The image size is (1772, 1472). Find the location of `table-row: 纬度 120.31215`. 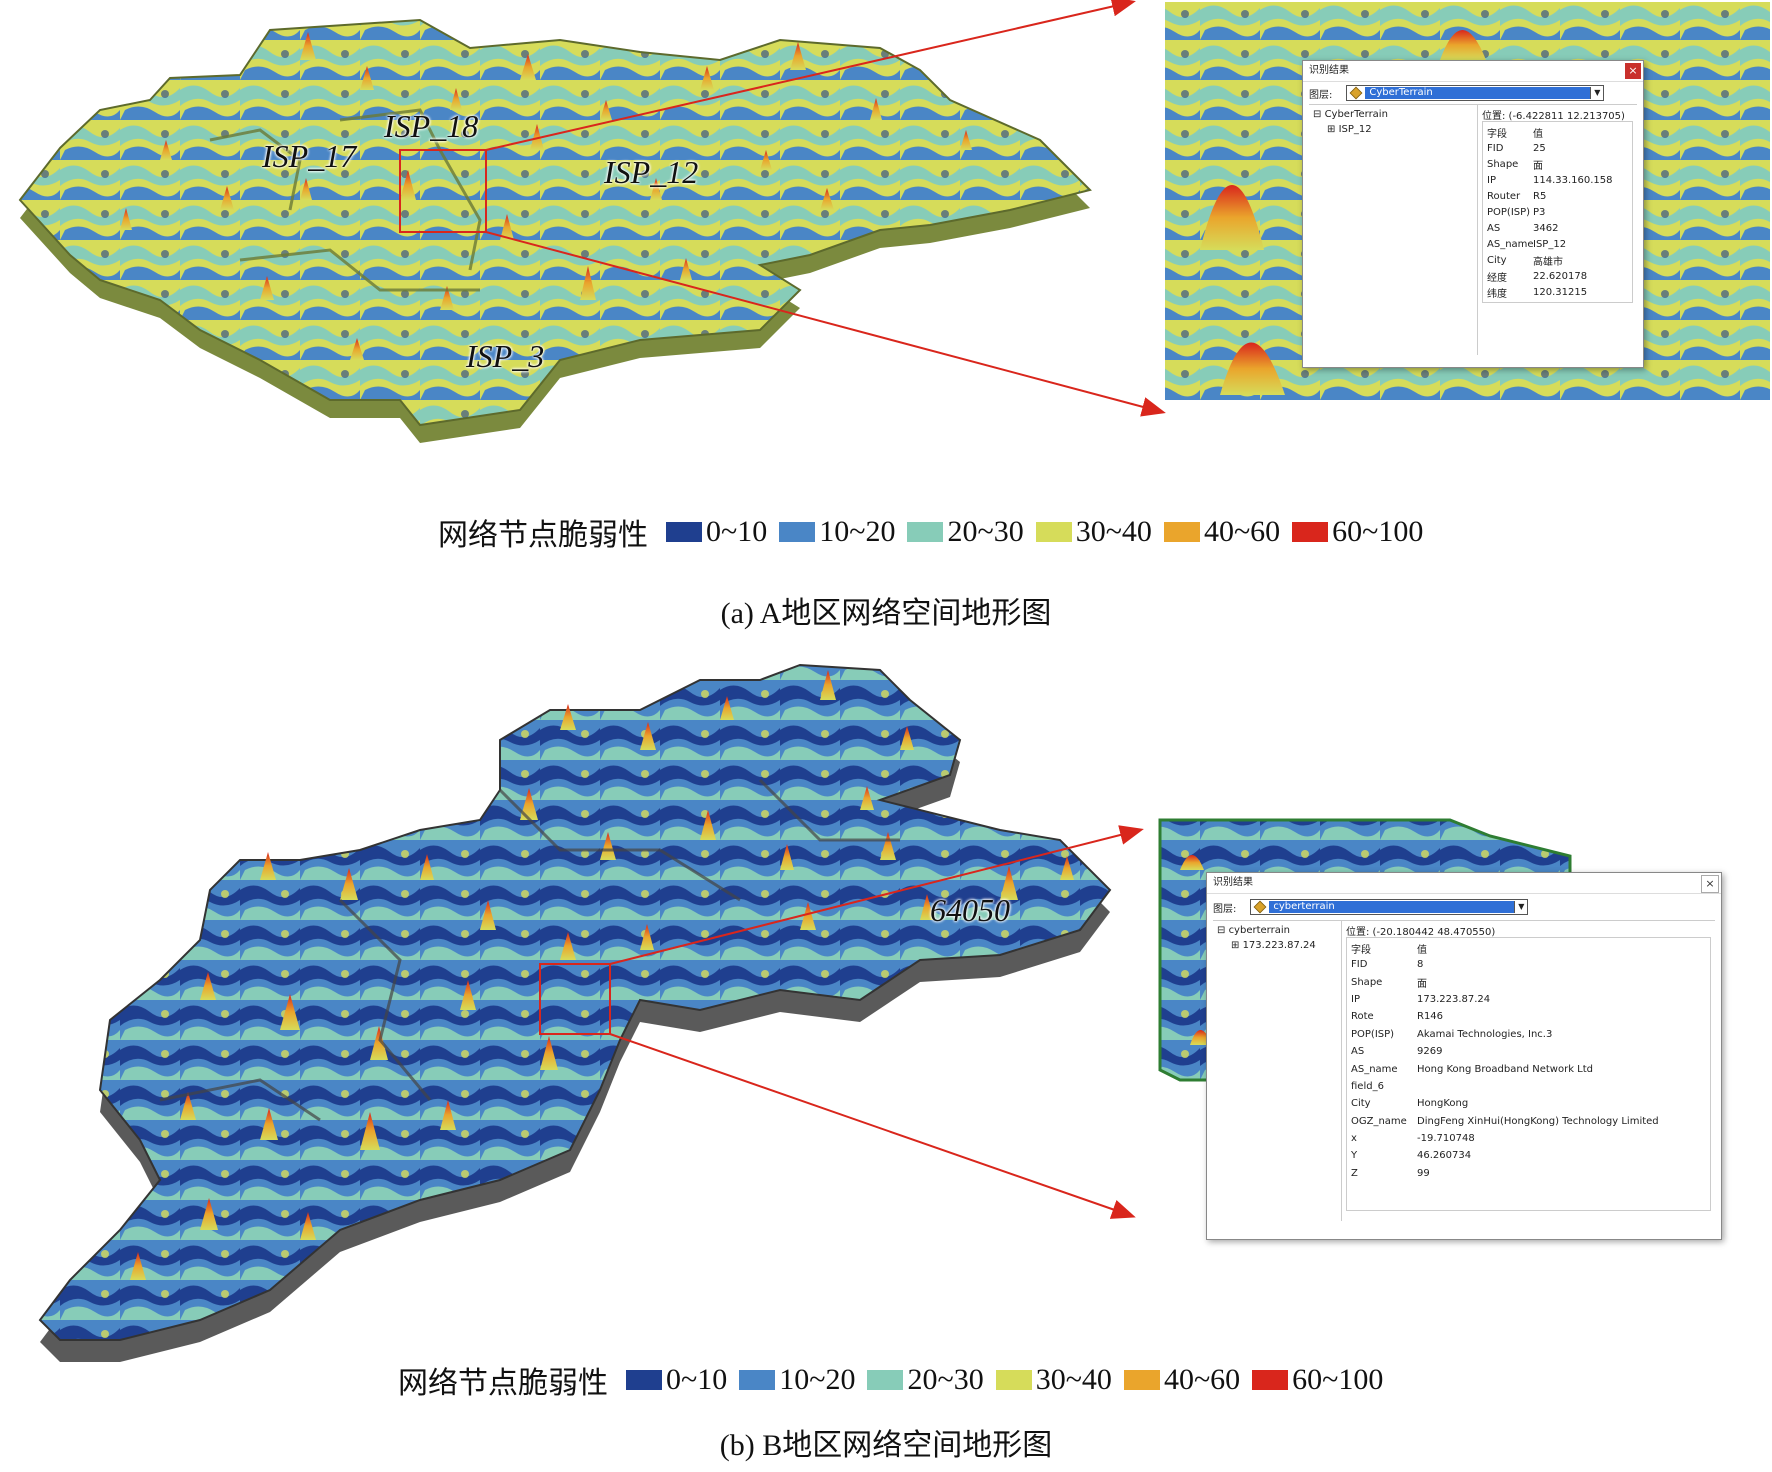

table-row: 纬度 120.31215 is located at coordinates (1557, 292).